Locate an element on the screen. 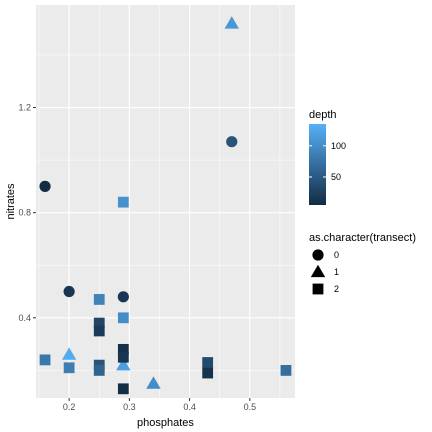  x-tick-label: 0.5 is located at coordinates (250, 407).